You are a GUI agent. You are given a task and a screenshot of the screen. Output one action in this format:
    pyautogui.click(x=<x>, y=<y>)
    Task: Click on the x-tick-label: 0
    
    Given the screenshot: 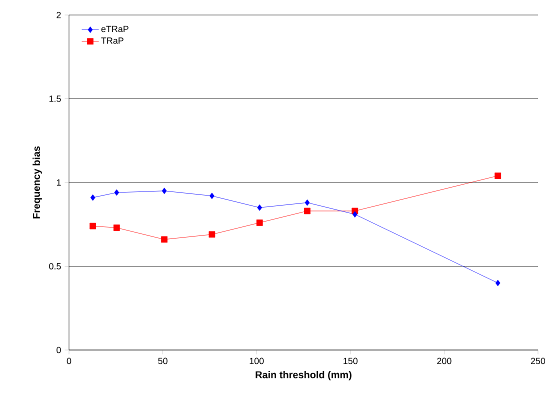 What is the action you would take?
    pyautogui.click(x=69, y=361)
    